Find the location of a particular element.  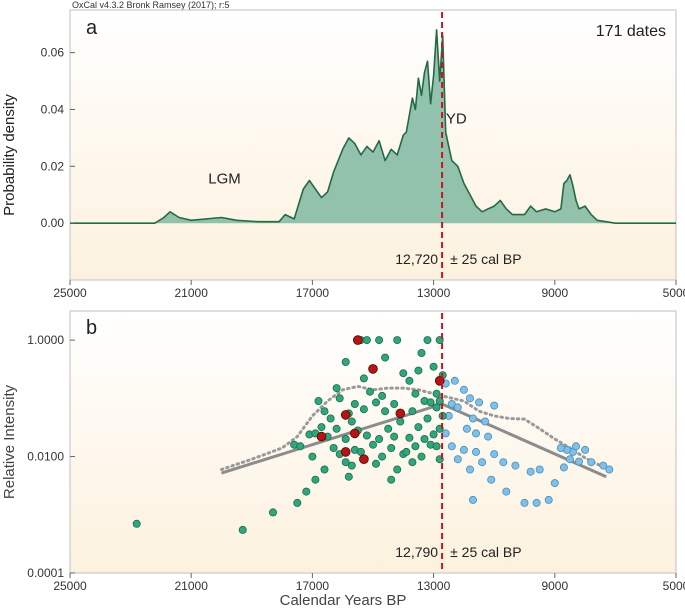

boundary-error-label: ± 25 cal BP is located at coordinates (485, 259).